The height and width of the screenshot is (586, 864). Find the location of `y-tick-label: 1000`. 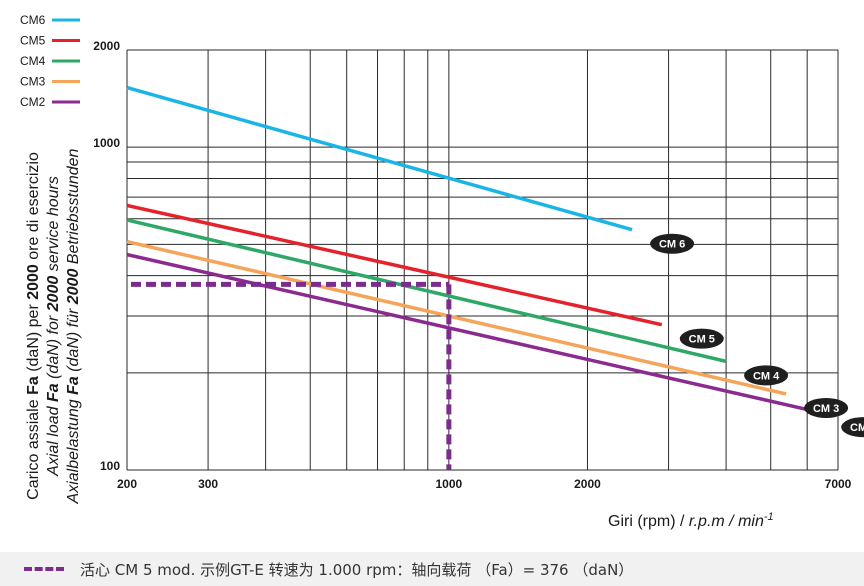

y-tick-label: 1000 is located at coordinates (106, 143).